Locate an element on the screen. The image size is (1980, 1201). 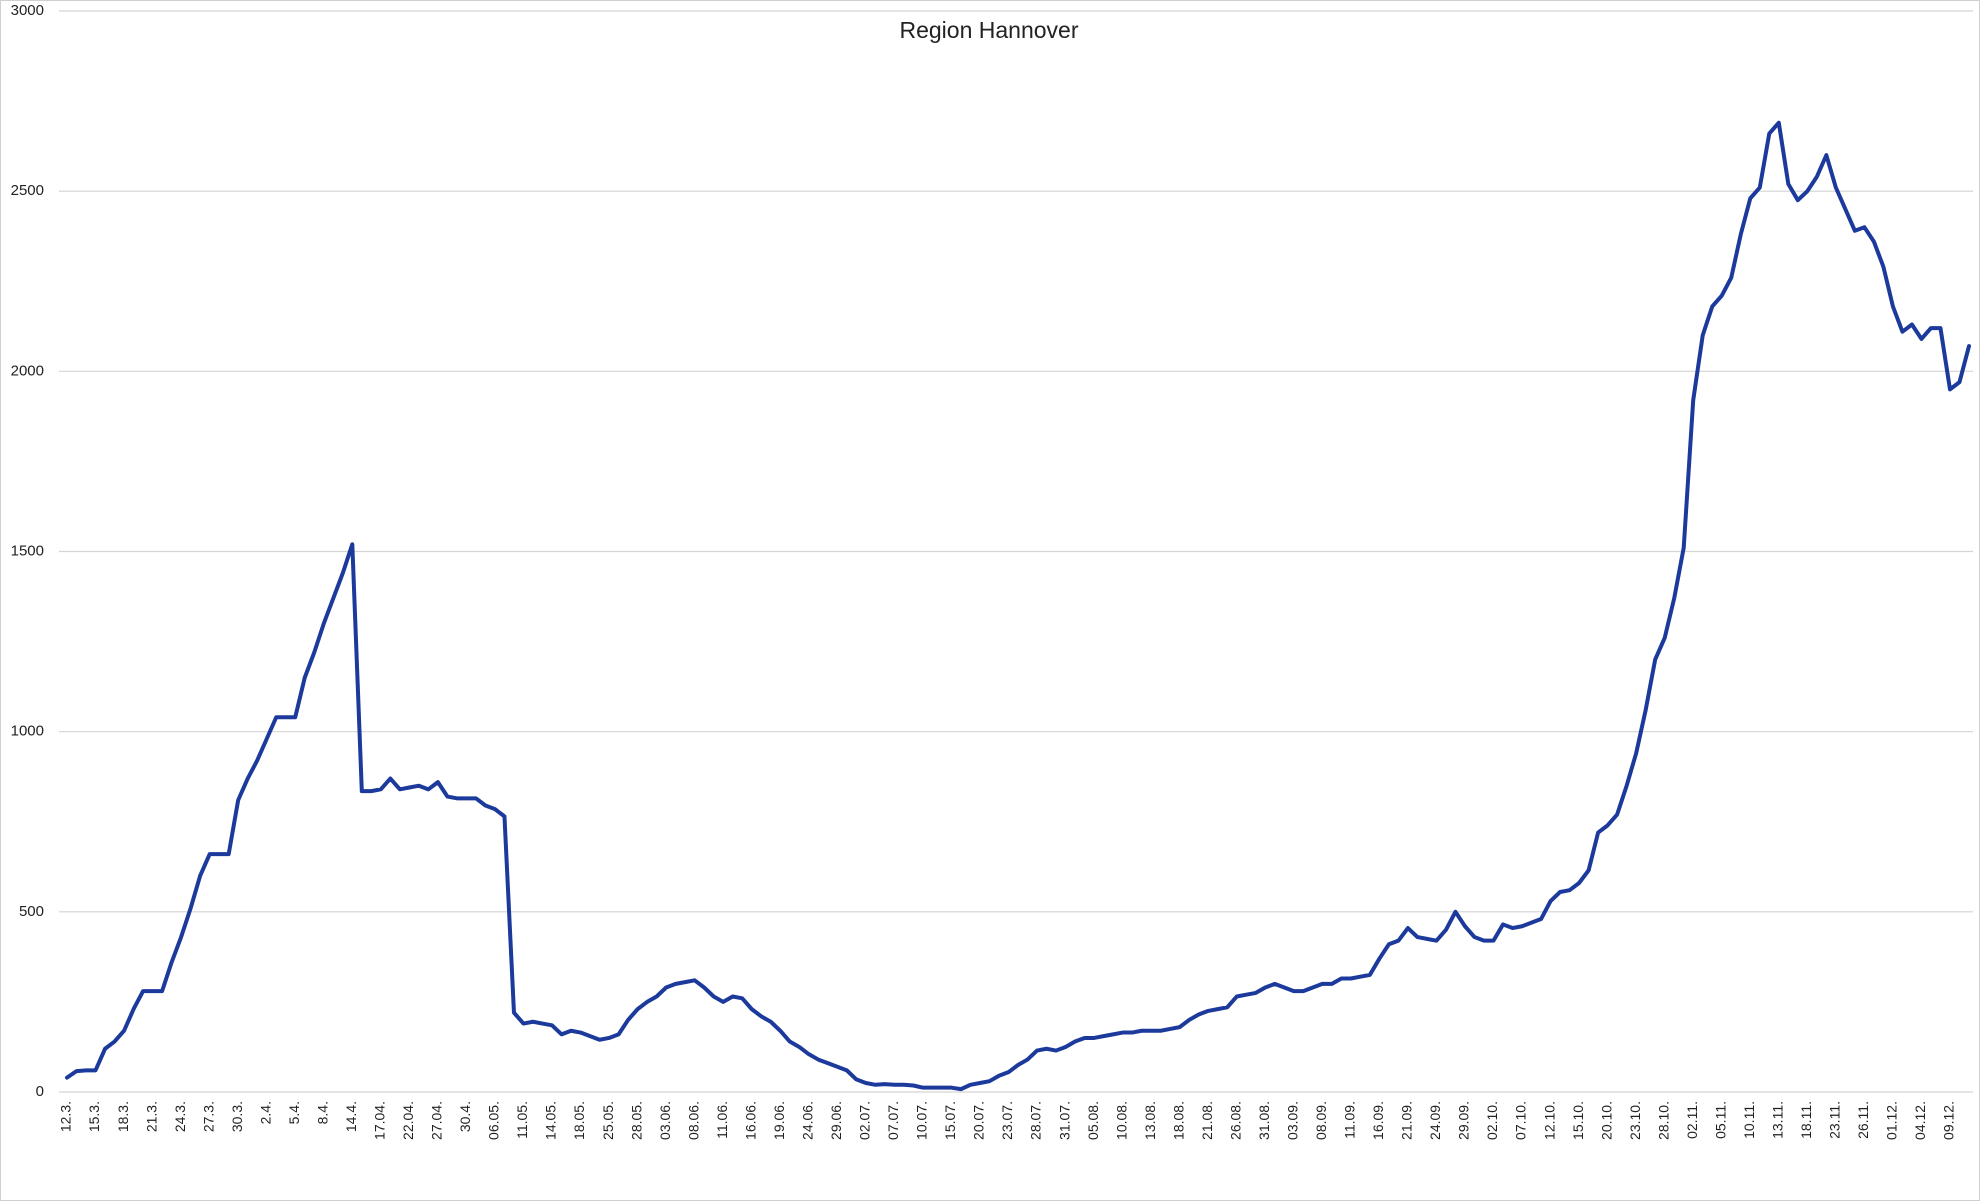
x-tick-label: 07.10. is located at coordinates (1521, 1120).